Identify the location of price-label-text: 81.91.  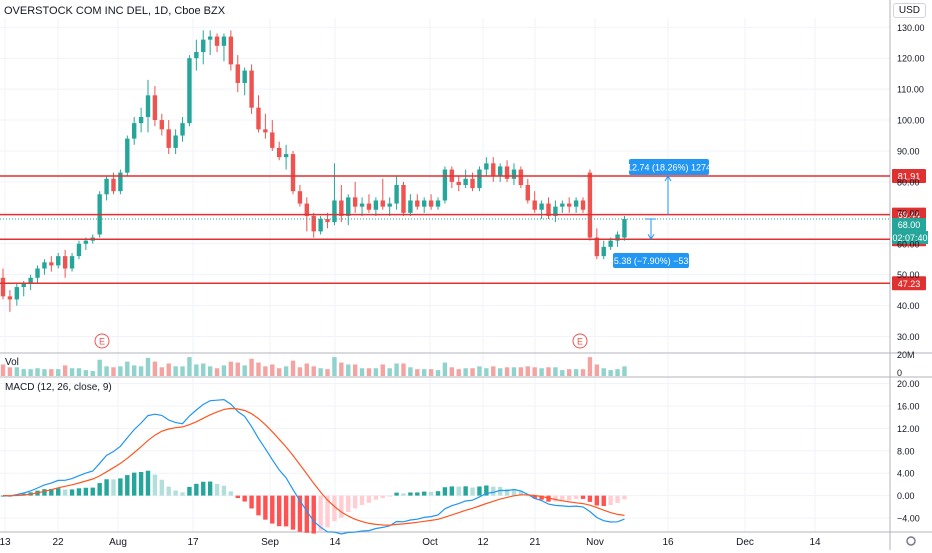
(909, 177).